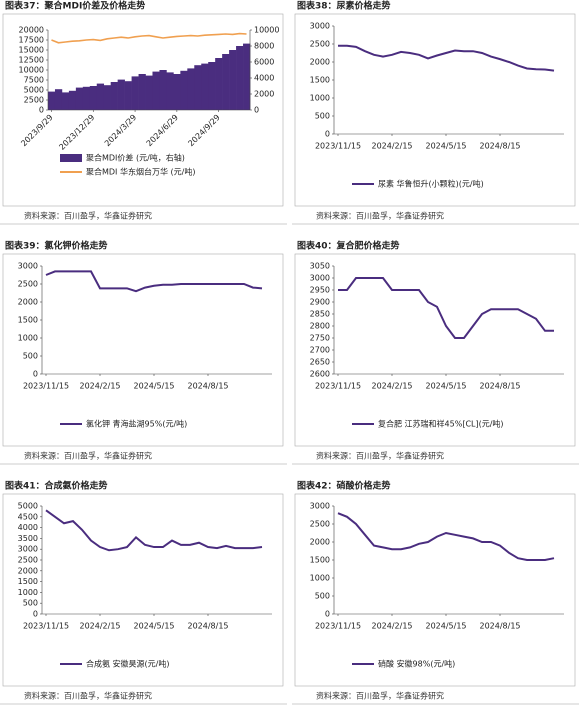 Image resolution: width=579 pixels, height=721 pixels. Describe the element at coordinates (256, 110) in the screenshot. I see `y2-tick-label: 0` at that location.